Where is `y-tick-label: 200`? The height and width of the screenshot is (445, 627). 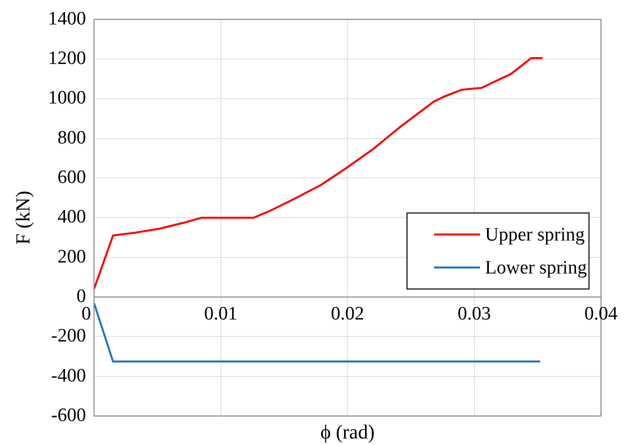 y-tick-label: 200 is located at coordinates (72, 257).